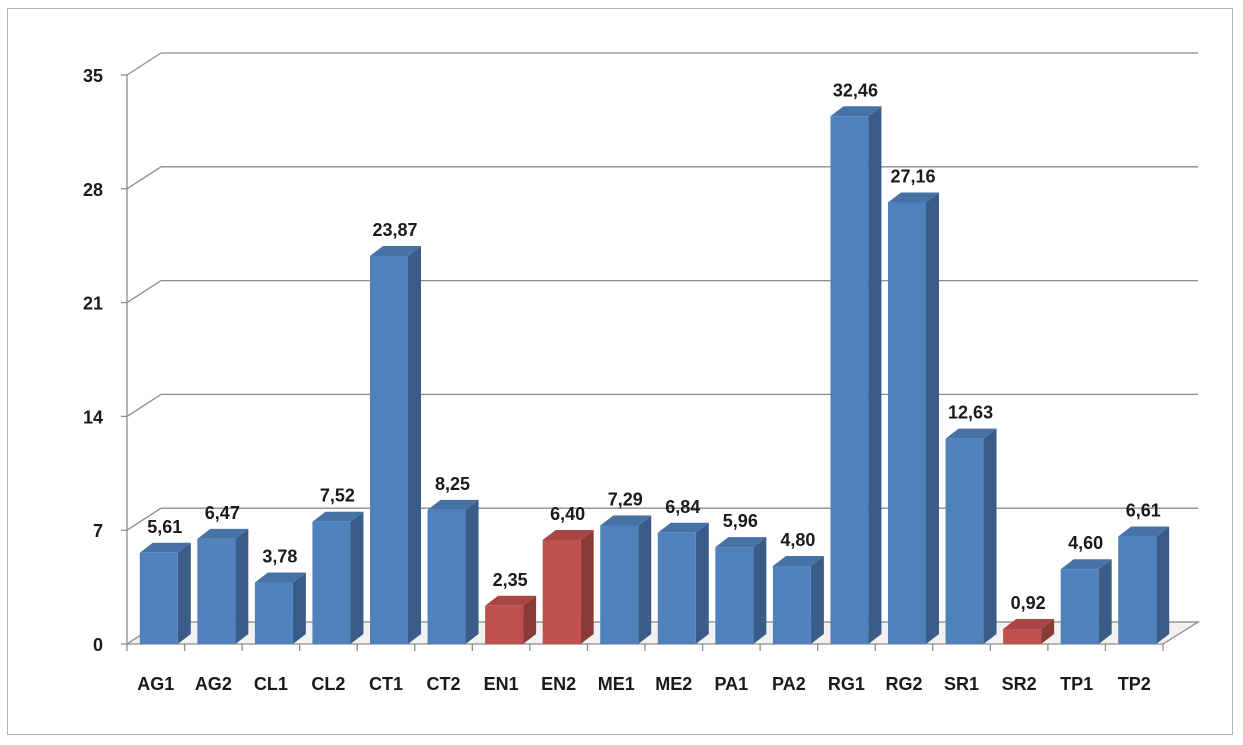  Describe the element at coordinates (155, 684) in the screenshot. I see `x-tick-label: AG1` at that location.